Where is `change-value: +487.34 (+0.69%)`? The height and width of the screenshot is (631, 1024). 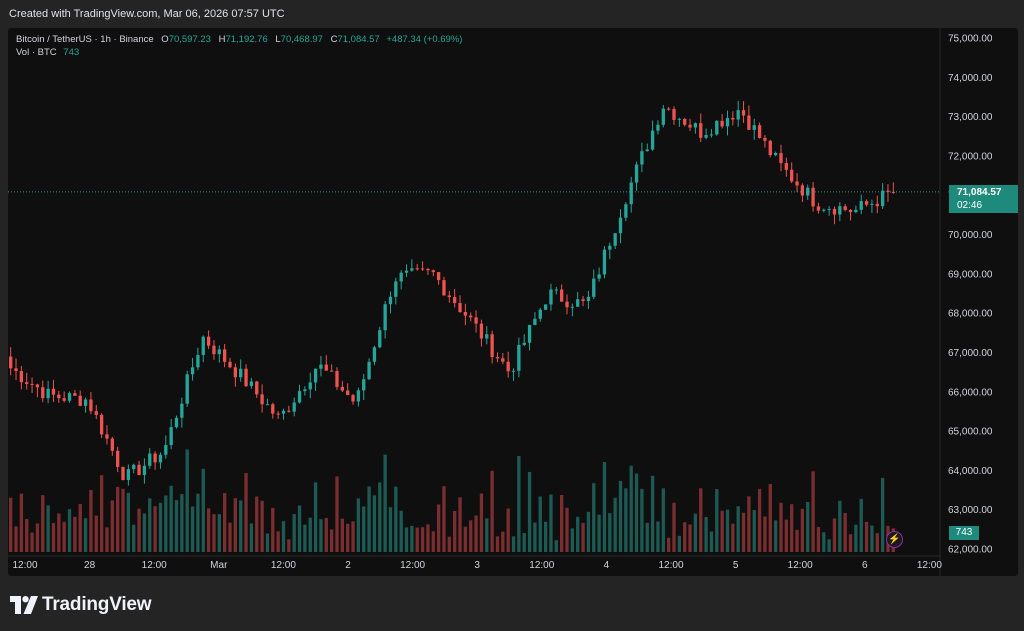 change-value: +487.34 (+0.69%) is located at coordinates (424, 39).